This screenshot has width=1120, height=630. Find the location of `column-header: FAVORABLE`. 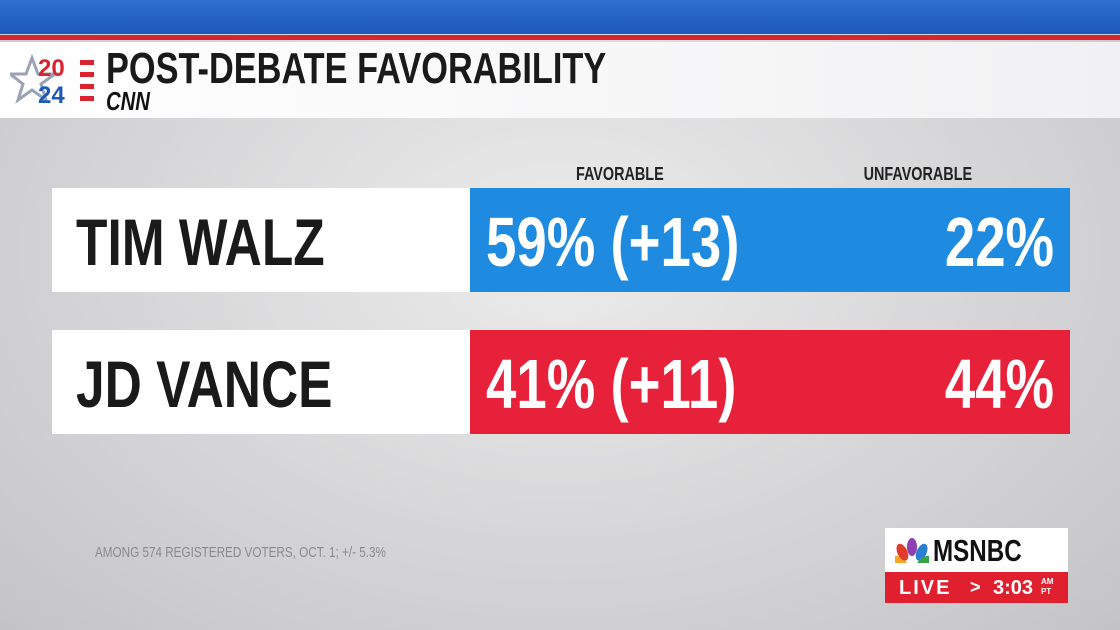

column-header: FAVORABLE is located at coordinates (620, 174).